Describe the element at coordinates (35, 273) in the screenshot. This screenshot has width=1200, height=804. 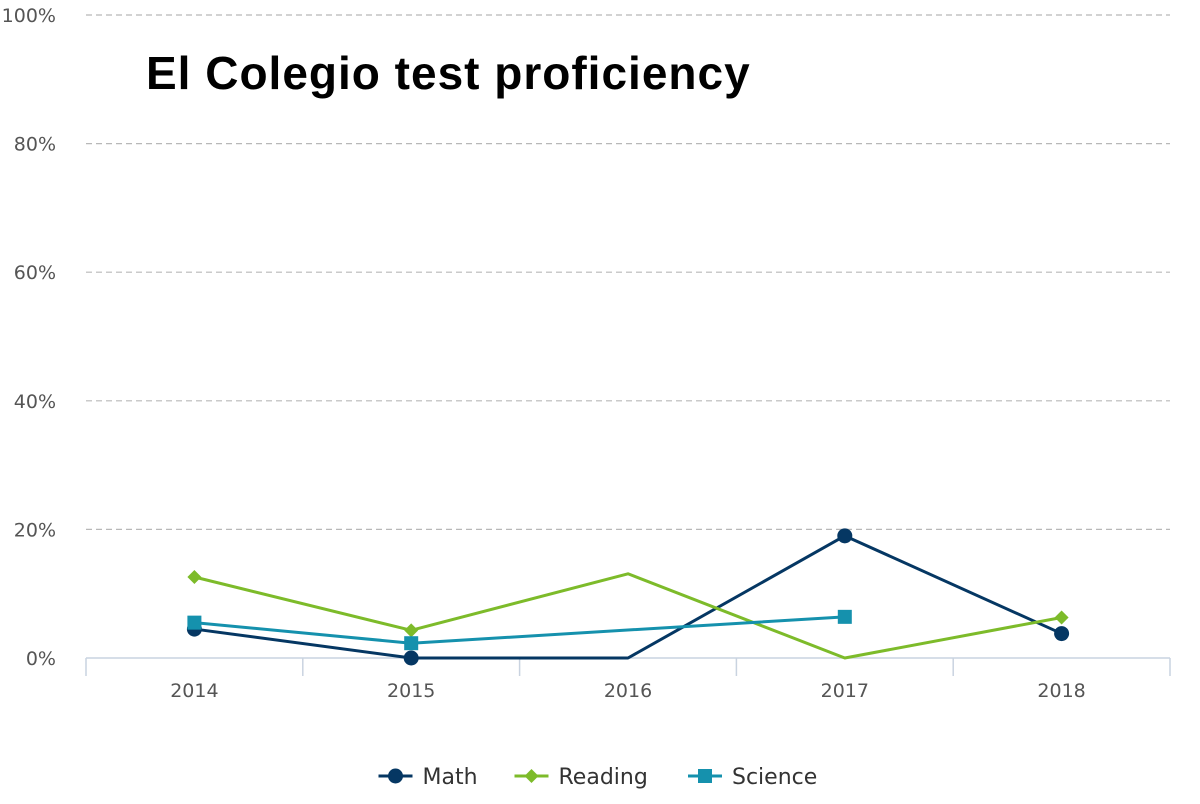
I see `y-tick-label: 60%` at that location.